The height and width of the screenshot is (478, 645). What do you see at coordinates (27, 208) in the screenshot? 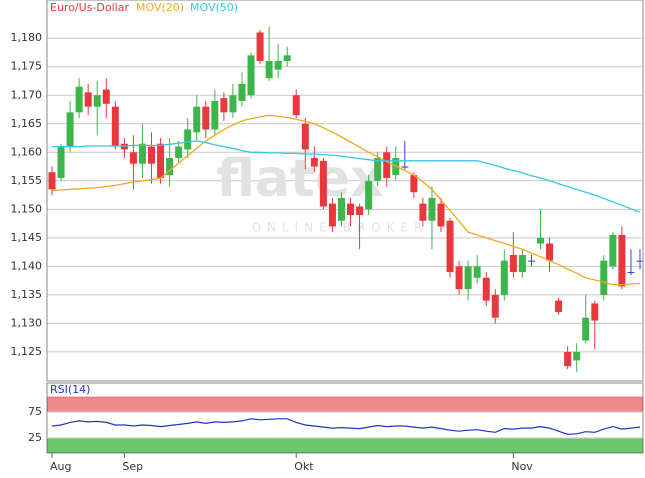
I see `y-tick-label: 1,150` at bounding box center [27, 208].